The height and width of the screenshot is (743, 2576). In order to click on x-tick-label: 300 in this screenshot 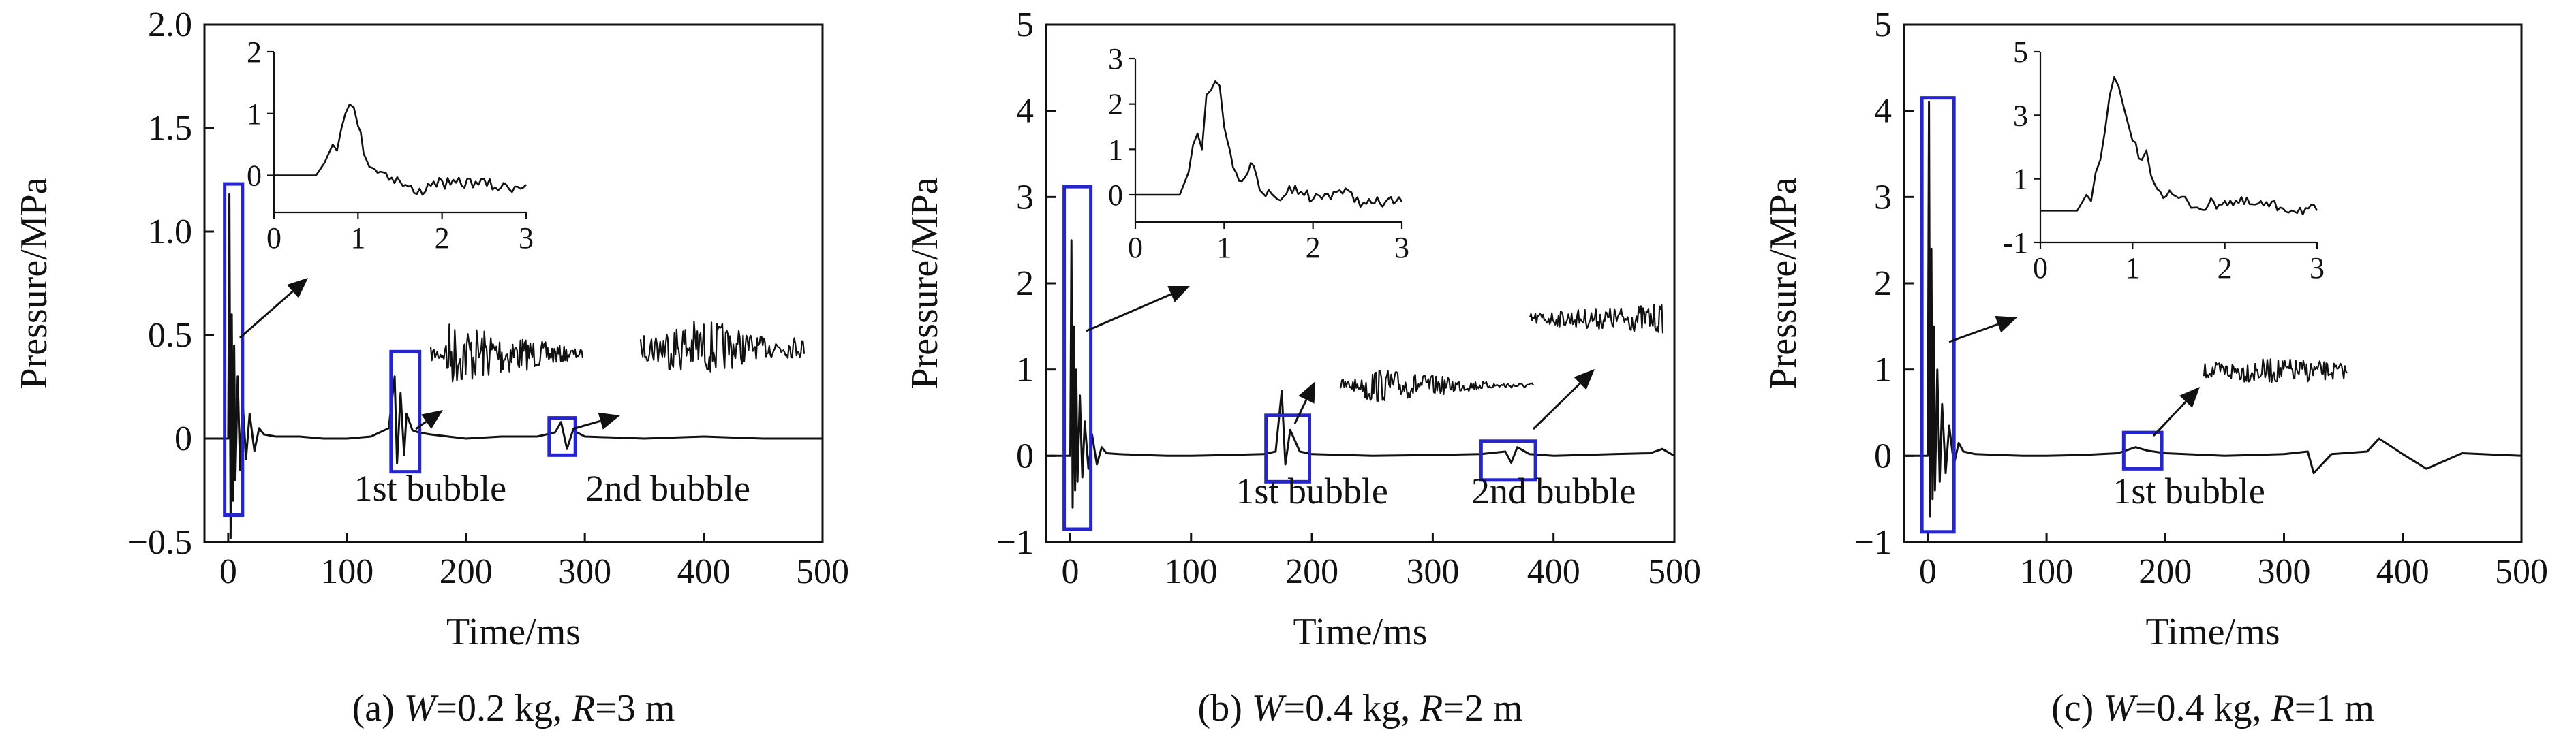, I will do `click(1432, 571)`.